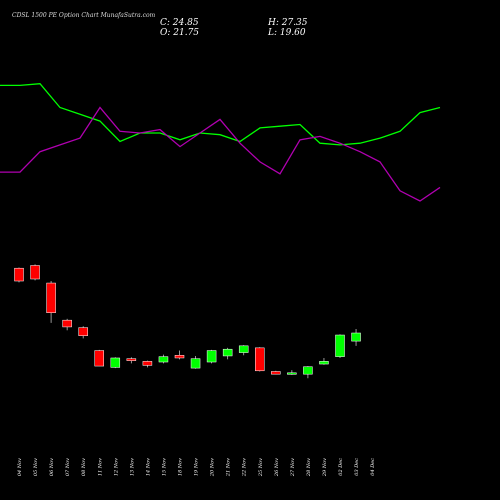 The image size is (500, 500). I want to click on high-value: H: 27.35, so click(288, 23).